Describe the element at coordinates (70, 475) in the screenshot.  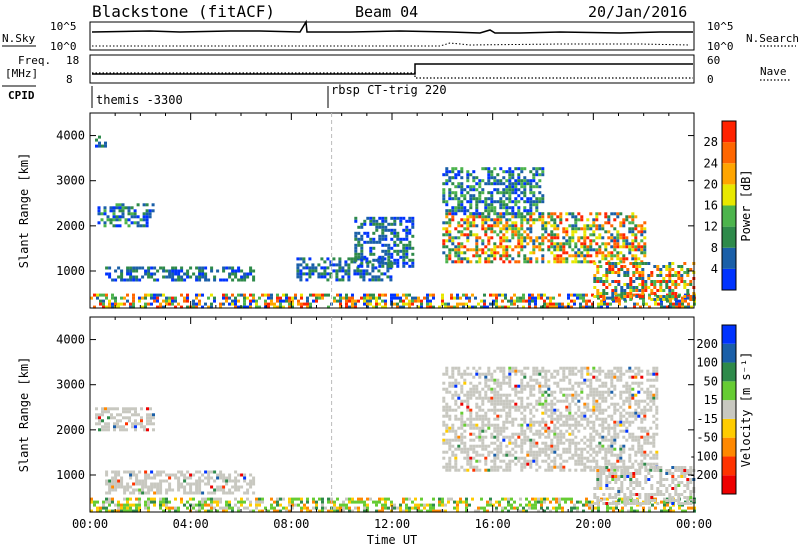
I see `y-tick-label: 1000` at that location.